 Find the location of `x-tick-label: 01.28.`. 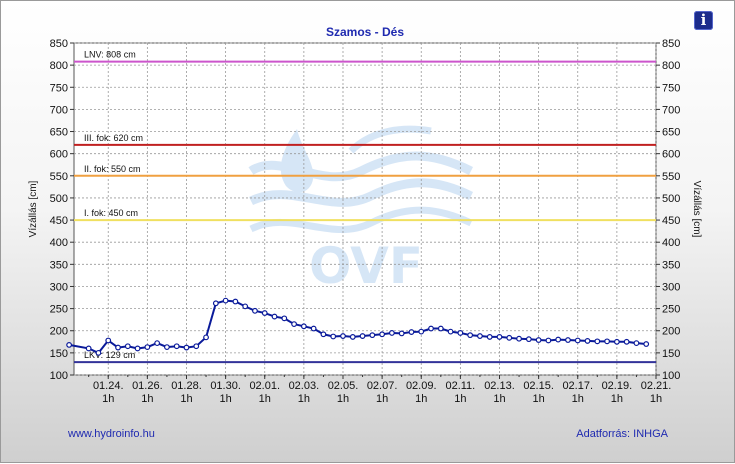

x-tick-label: 01.28. is located at coordinates (186, 386).